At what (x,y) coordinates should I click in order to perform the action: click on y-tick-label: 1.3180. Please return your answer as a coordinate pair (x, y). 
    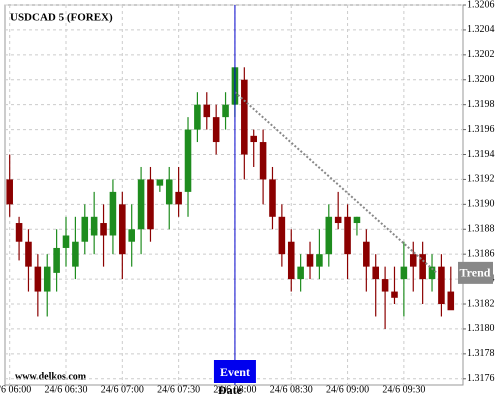
    Looking at the image, I should click on (481, 328).